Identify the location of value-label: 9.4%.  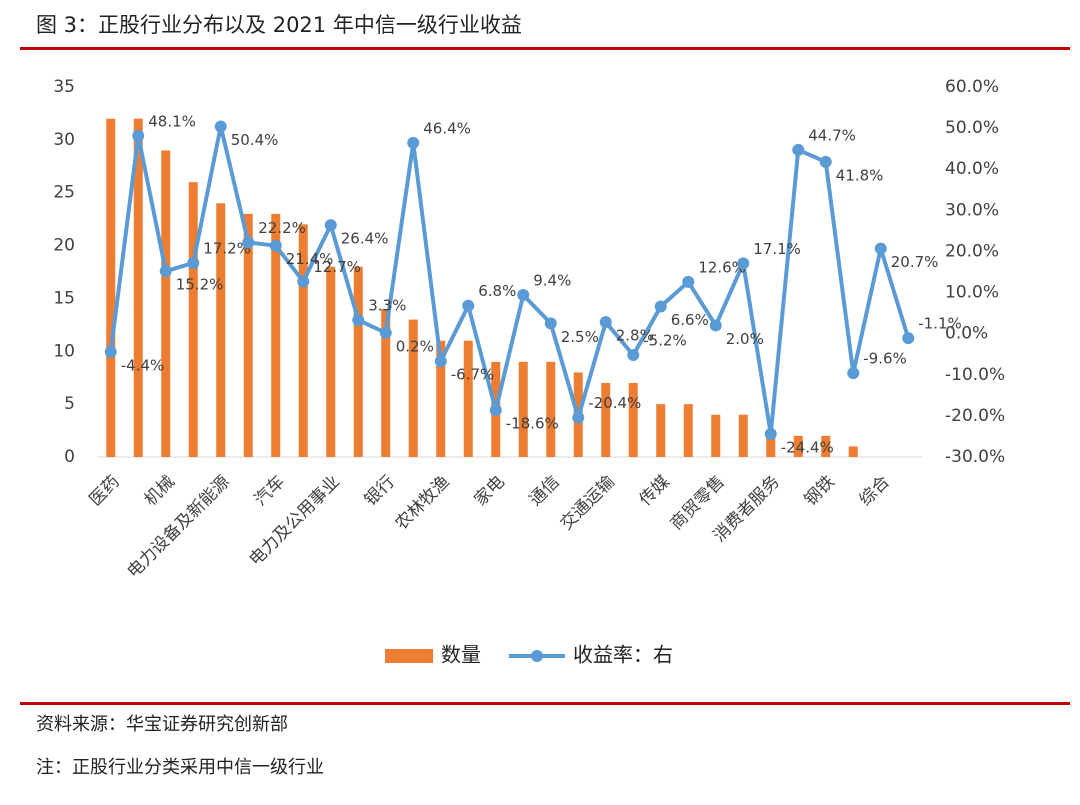
(552, 281).